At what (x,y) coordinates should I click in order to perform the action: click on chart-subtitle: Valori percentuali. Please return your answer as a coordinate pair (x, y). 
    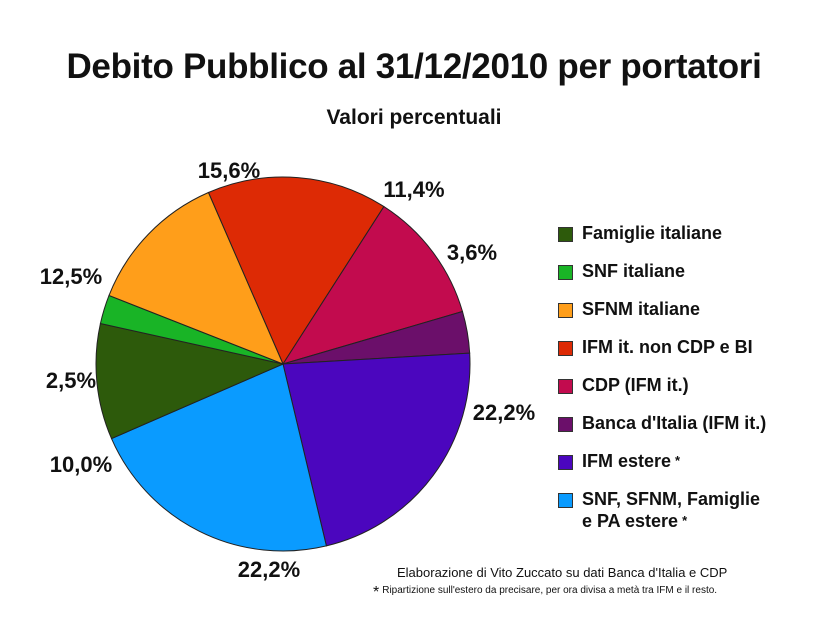
    Looking at the image, I should click on (414, 117).